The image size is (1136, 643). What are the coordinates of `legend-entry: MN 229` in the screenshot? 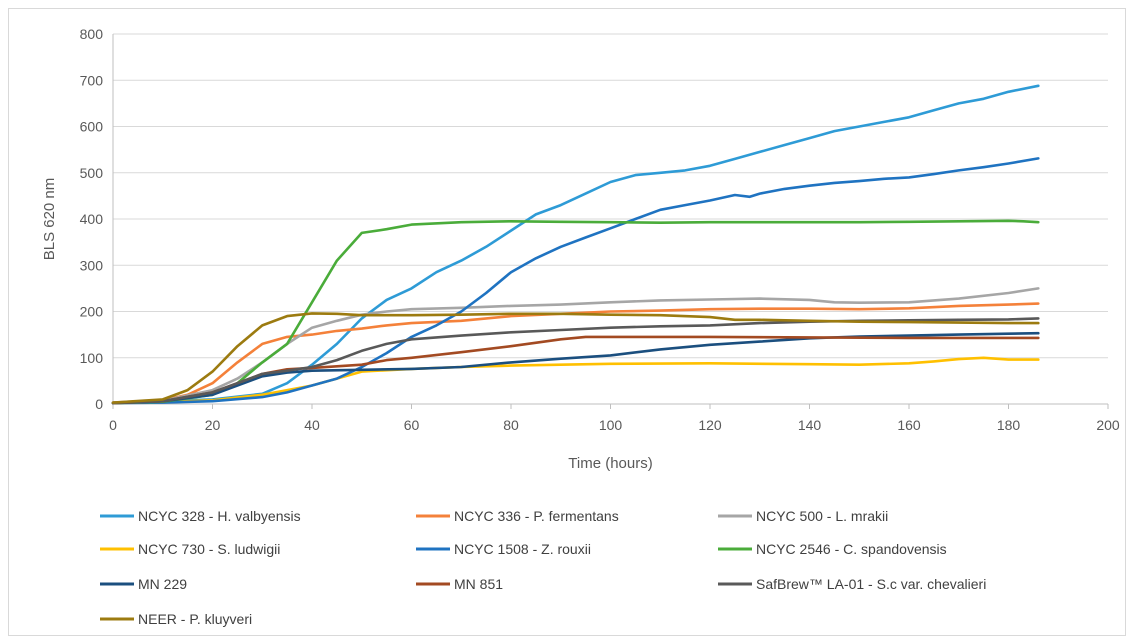 It's located at (143, 584).